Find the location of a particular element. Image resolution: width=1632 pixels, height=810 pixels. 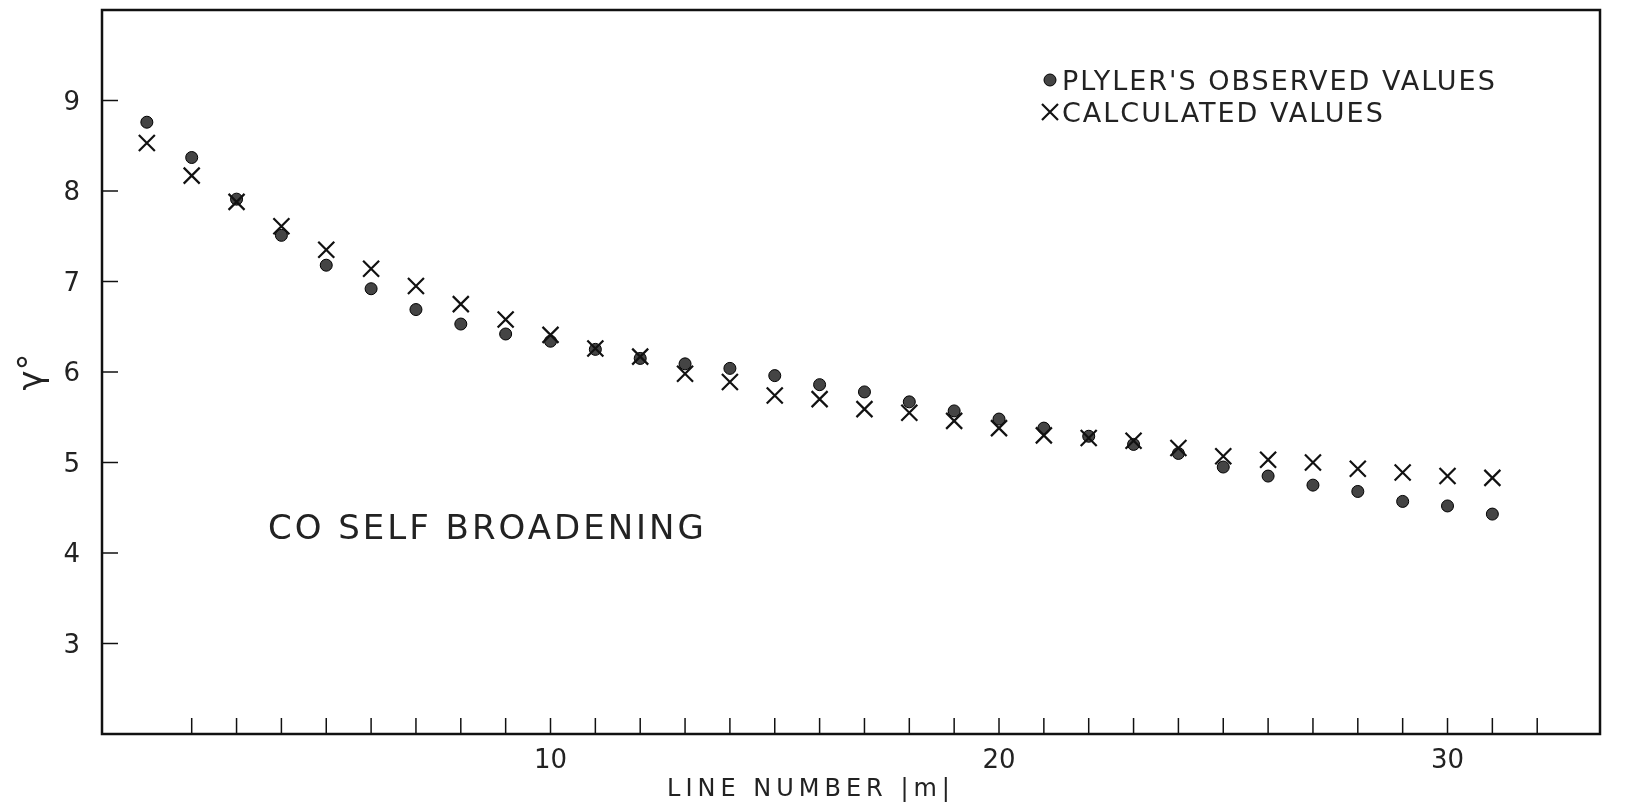

legend-label: CALCULATED VALUES is located at coordinates (1223, 112).